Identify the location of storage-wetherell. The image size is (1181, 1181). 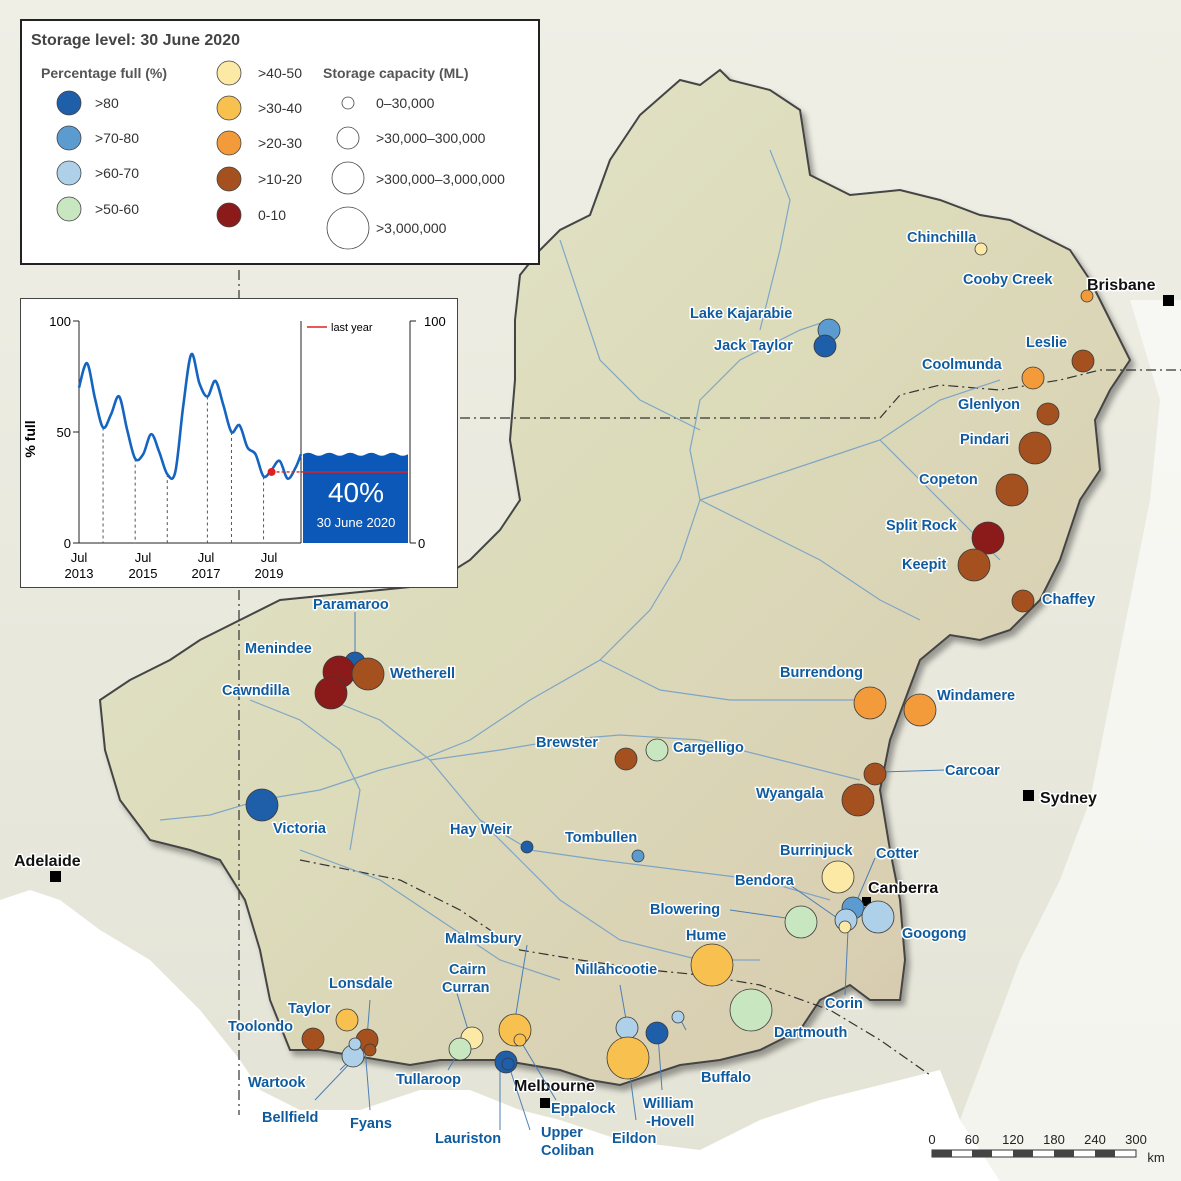
(368, 674).